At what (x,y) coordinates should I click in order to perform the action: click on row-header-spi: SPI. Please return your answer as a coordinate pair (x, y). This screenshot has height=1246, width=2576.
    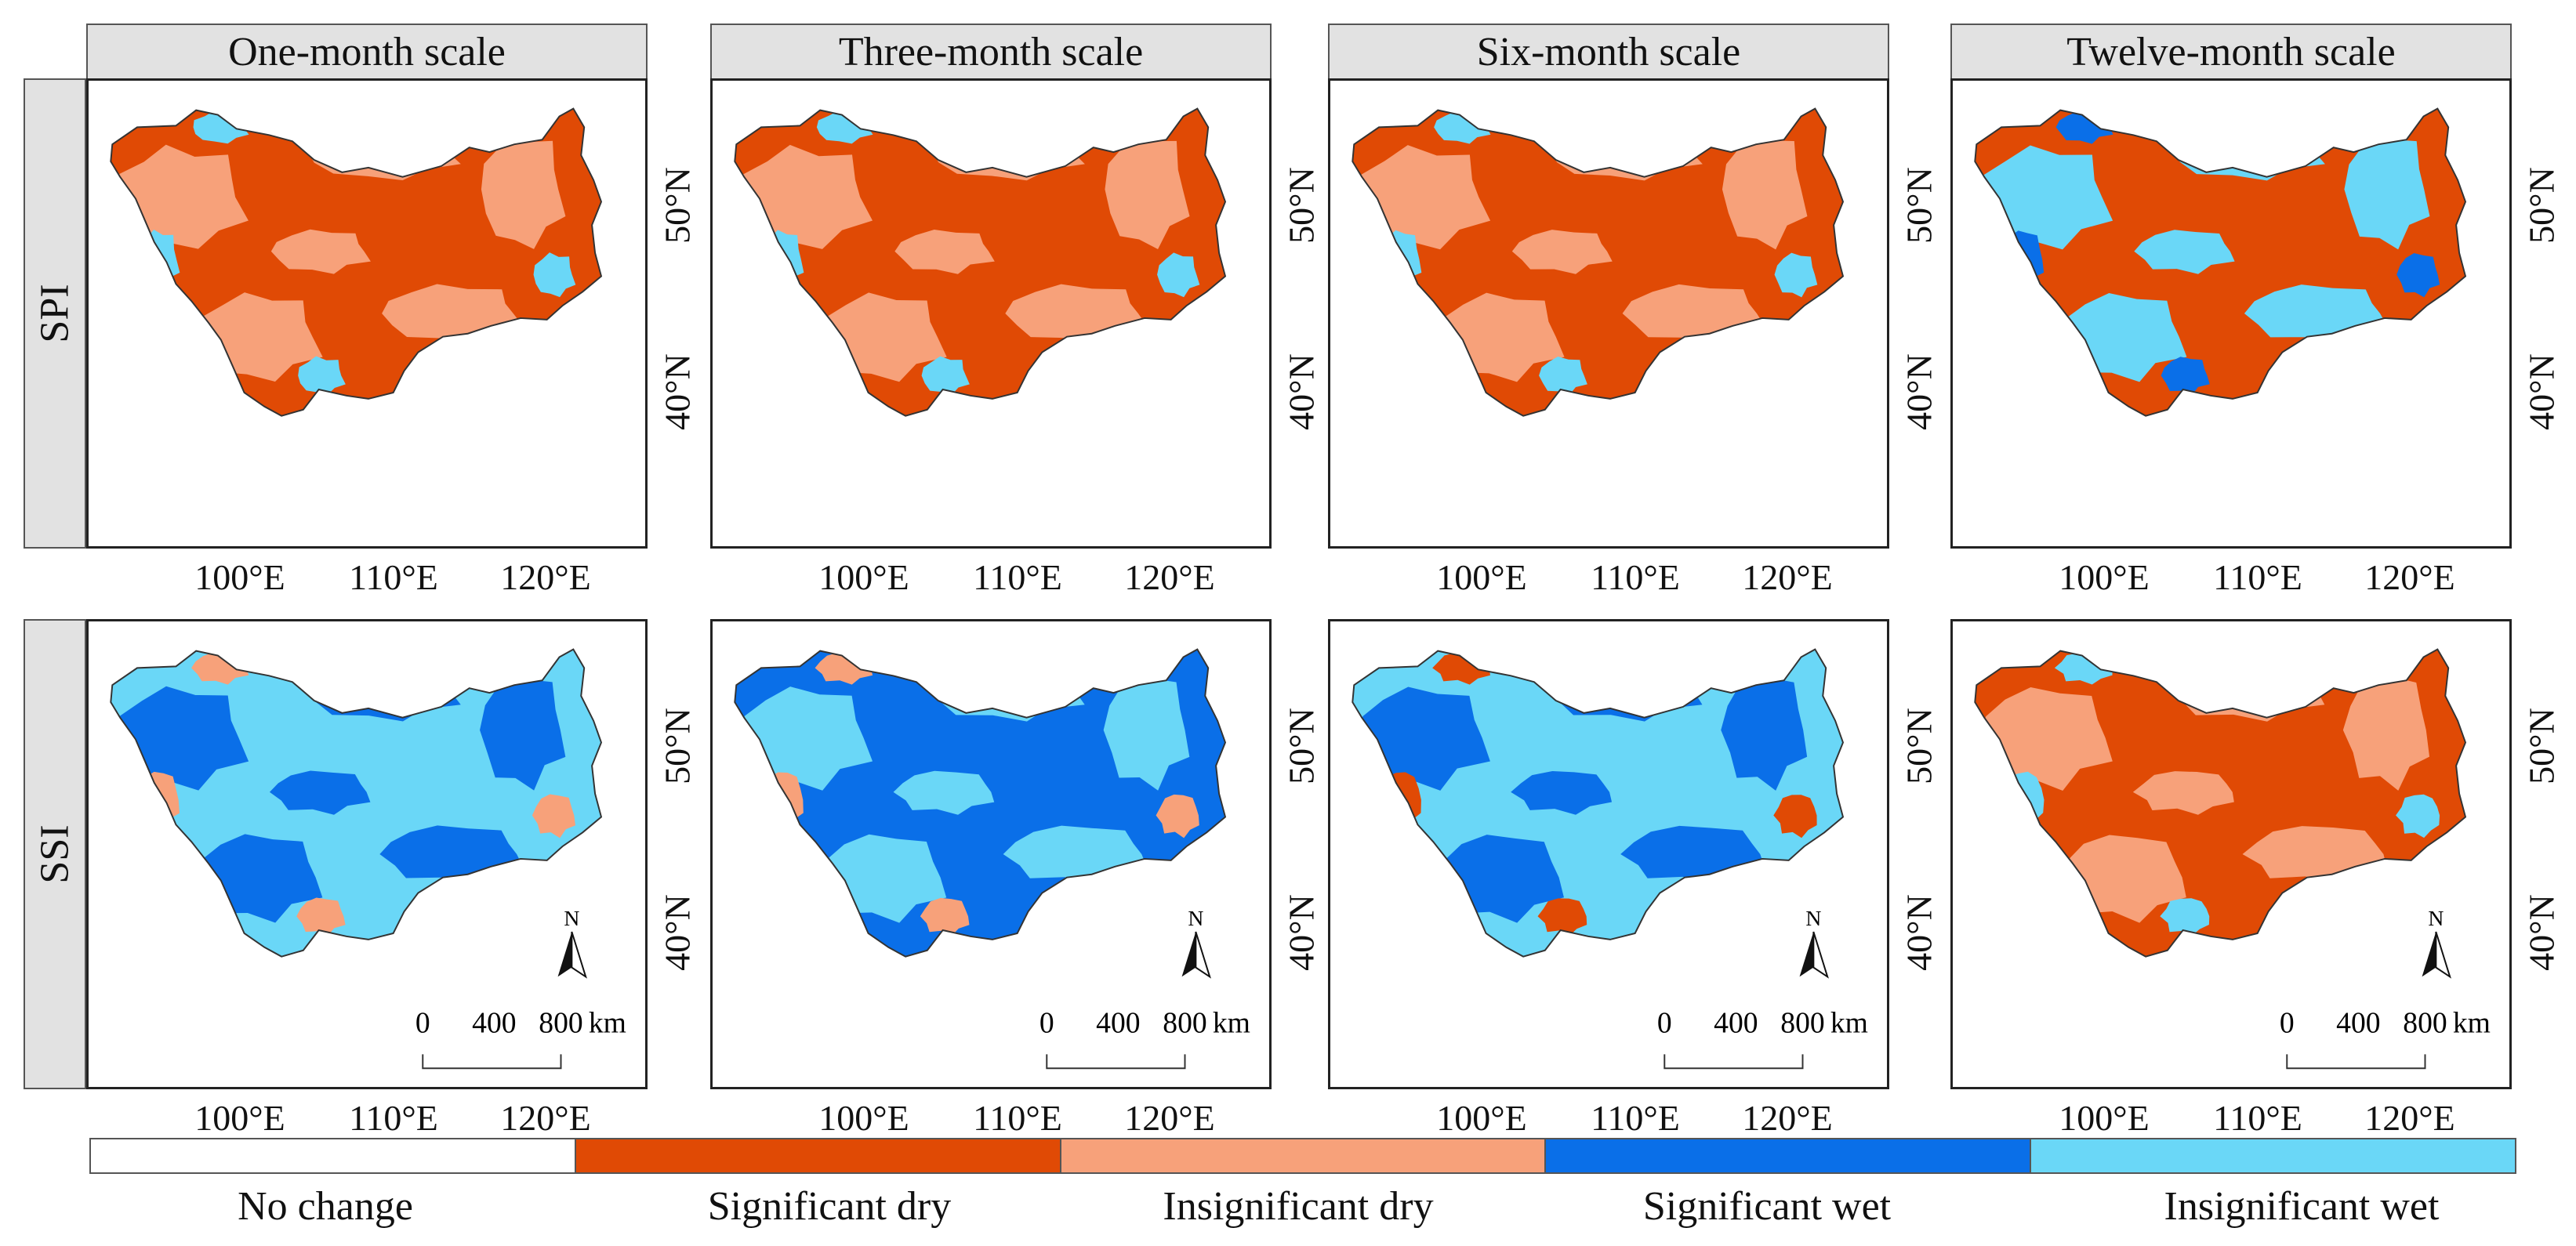
    Looking at the image, I should click on (55, 313).